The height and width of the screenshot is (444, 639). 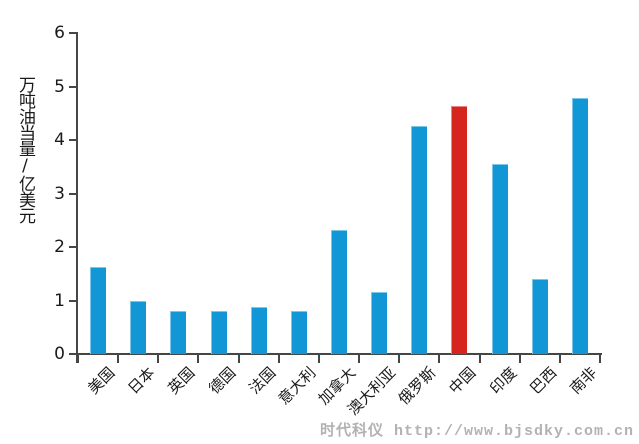 What do you see at coordinates (59, 354) in the screenshot?
I see `y-tick-label: 0` at bounding box center [59, 354].